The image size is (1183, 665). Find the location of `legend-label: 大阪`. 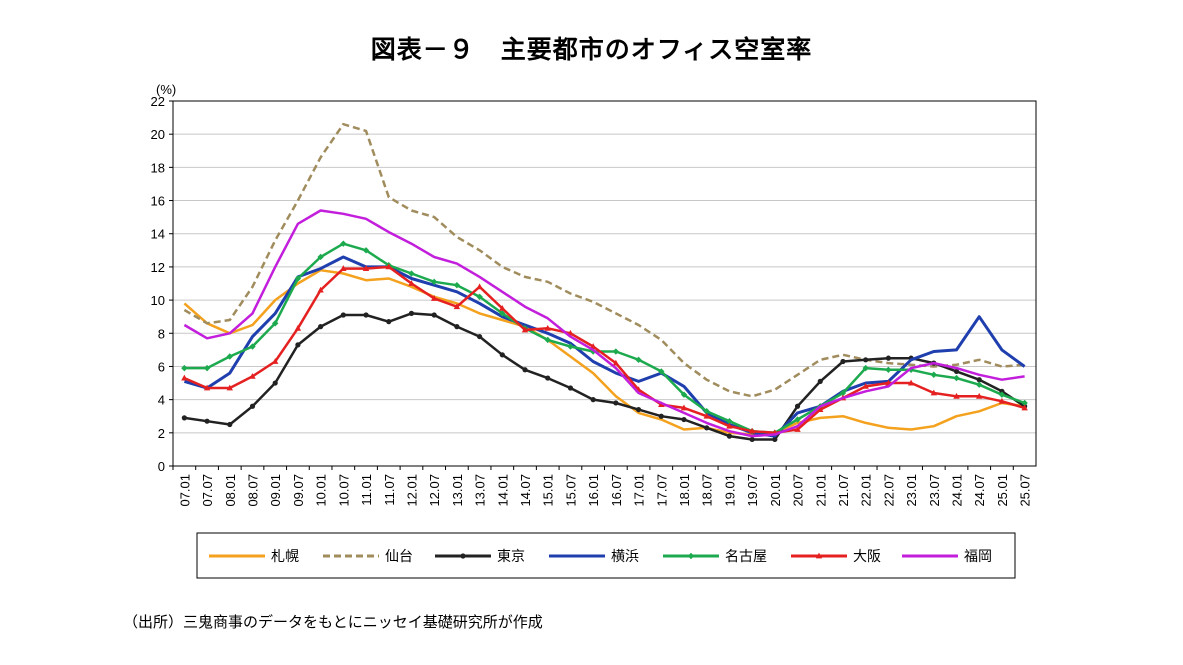

legend-label: 大阪 is located at coordinates (867, 557).